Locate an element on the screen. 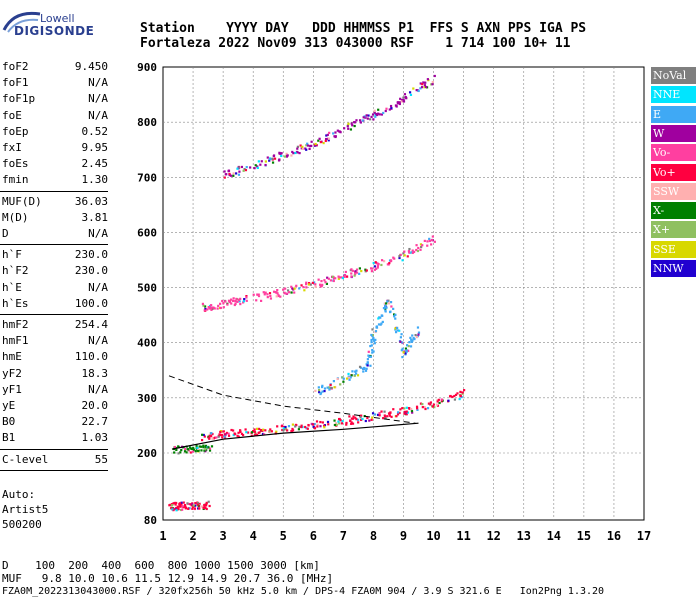  x-tick-labels: 1 2 3 4 5 6 7 8 9 10 11 12 13 14 15 16 17 is located at coordinates (405, 536).